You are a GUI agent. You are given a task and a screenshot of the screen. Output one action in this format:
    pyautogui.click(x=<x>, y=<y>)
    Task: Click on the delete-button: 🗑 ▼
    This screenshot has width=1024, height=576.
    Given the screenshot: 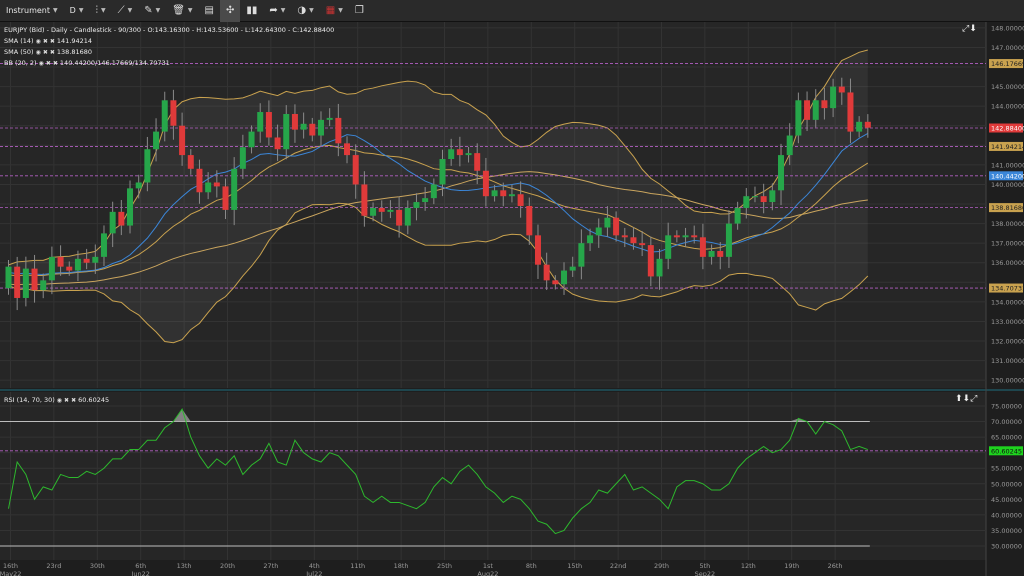 What is the action you would take?
    pyautogui.click(x=182, y=11)
    